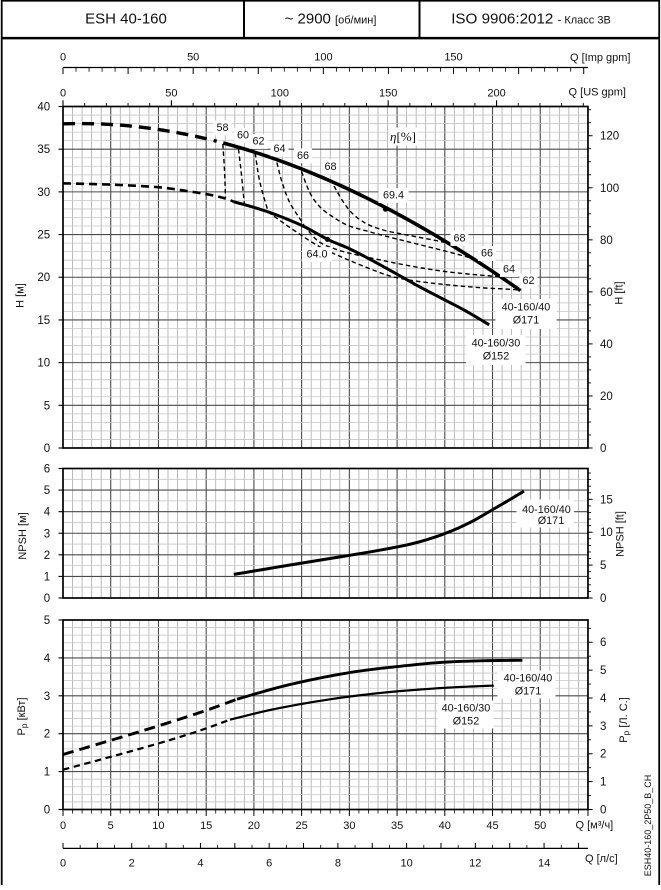 This screenshot has width=661, height=890. I want to click on svg-text: Q [US gpm], so click(597, 93).